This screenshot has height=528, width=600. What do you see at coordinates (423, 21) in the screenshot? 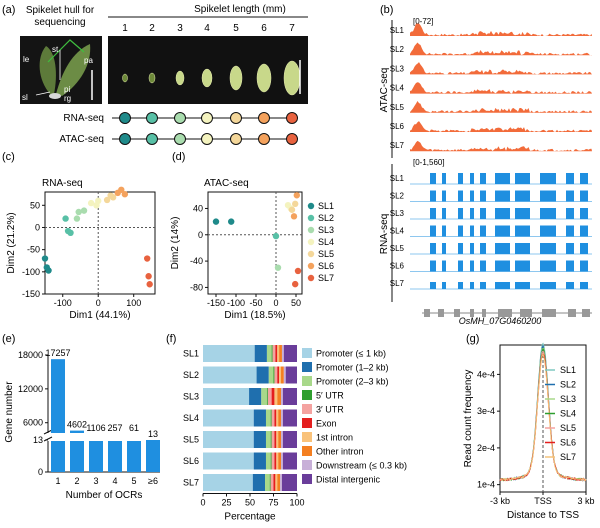
I see `atac-range: [0-72]` at bounding box center [423, 21].